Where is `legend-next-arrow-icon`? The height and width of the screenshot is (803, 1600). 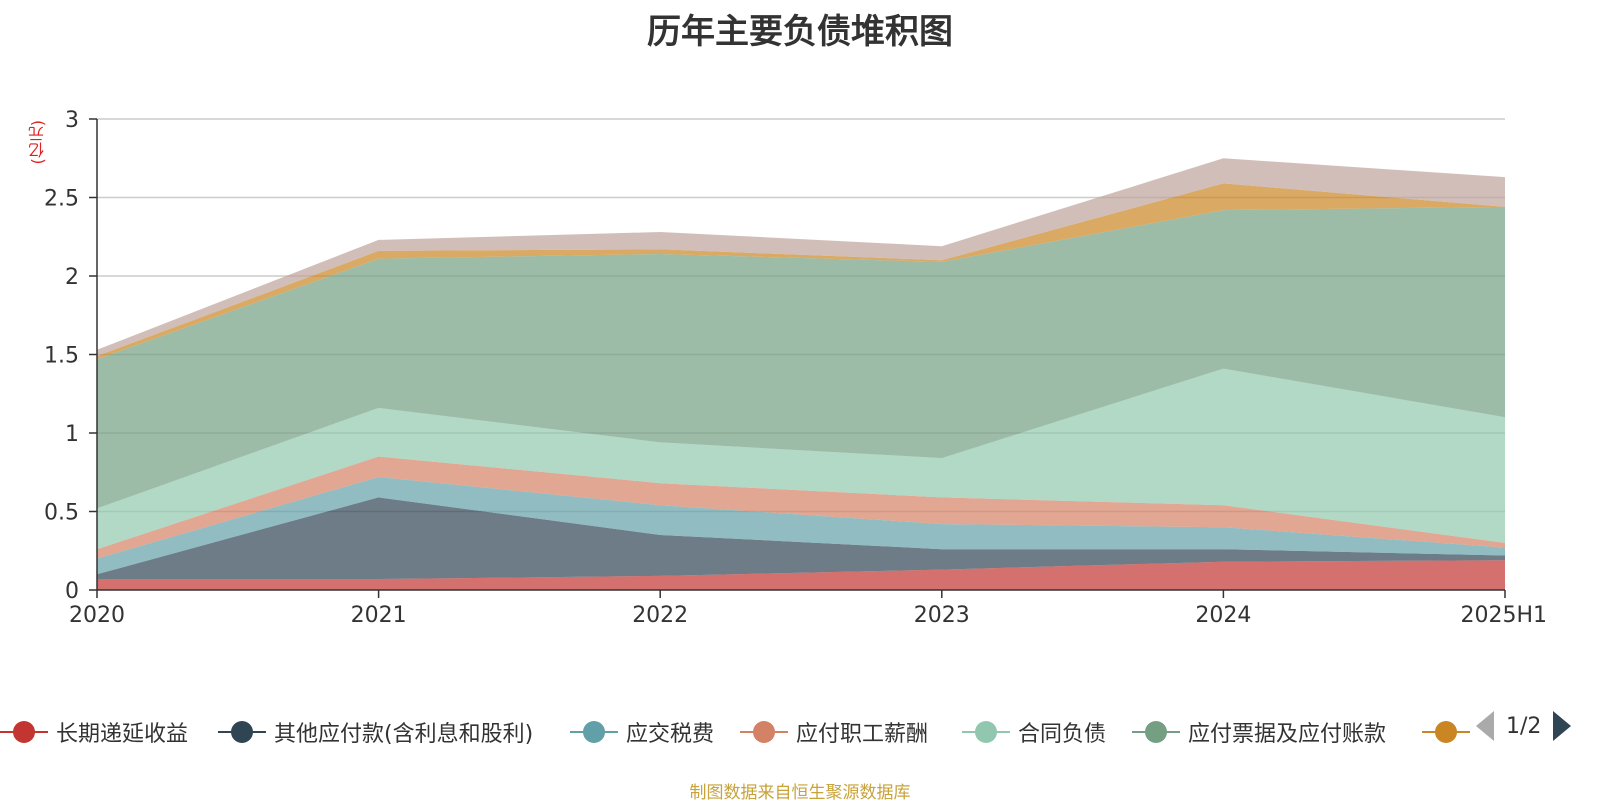
legend-next-arrow-icon is located at coordinates (1562, 726).